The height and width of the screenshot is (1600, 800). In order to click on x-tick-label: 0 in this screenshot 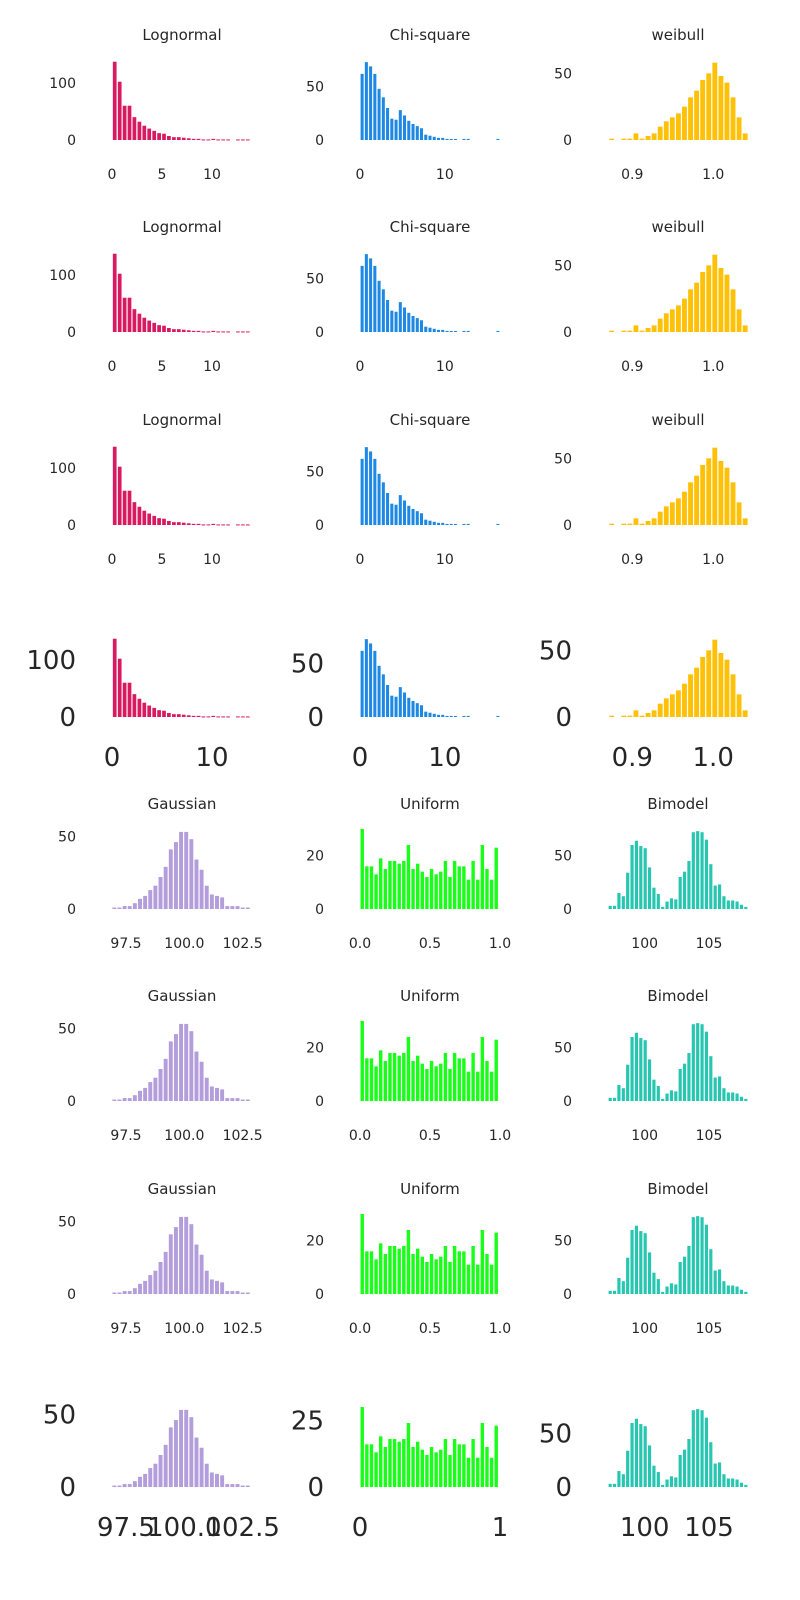, I will do `click(360, 1528)`.